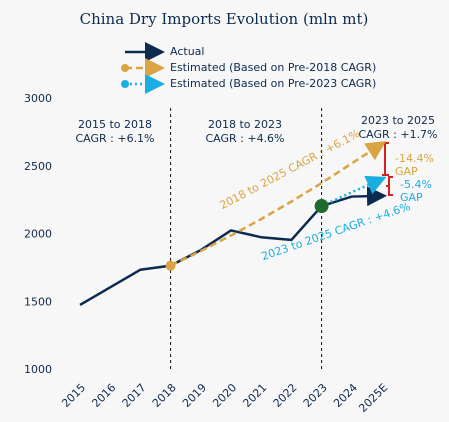  Describe the element at coordinates (416, 184) in the screenshot. I see `gap-label: -5.4%` at that location.